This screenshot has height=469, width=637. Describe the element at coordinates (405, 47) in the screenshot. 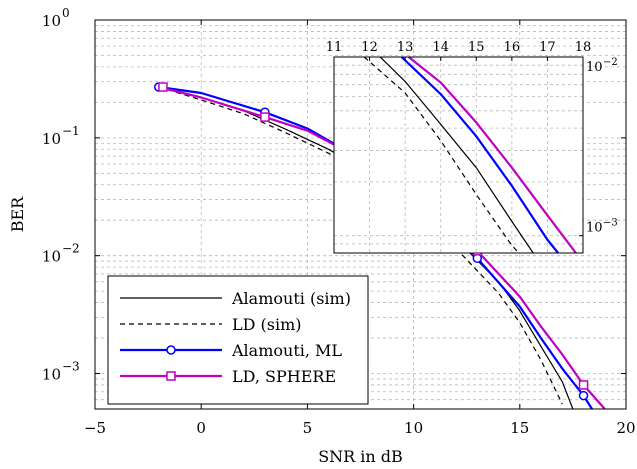

I see `inset-x-tick-label: 13` at that location.